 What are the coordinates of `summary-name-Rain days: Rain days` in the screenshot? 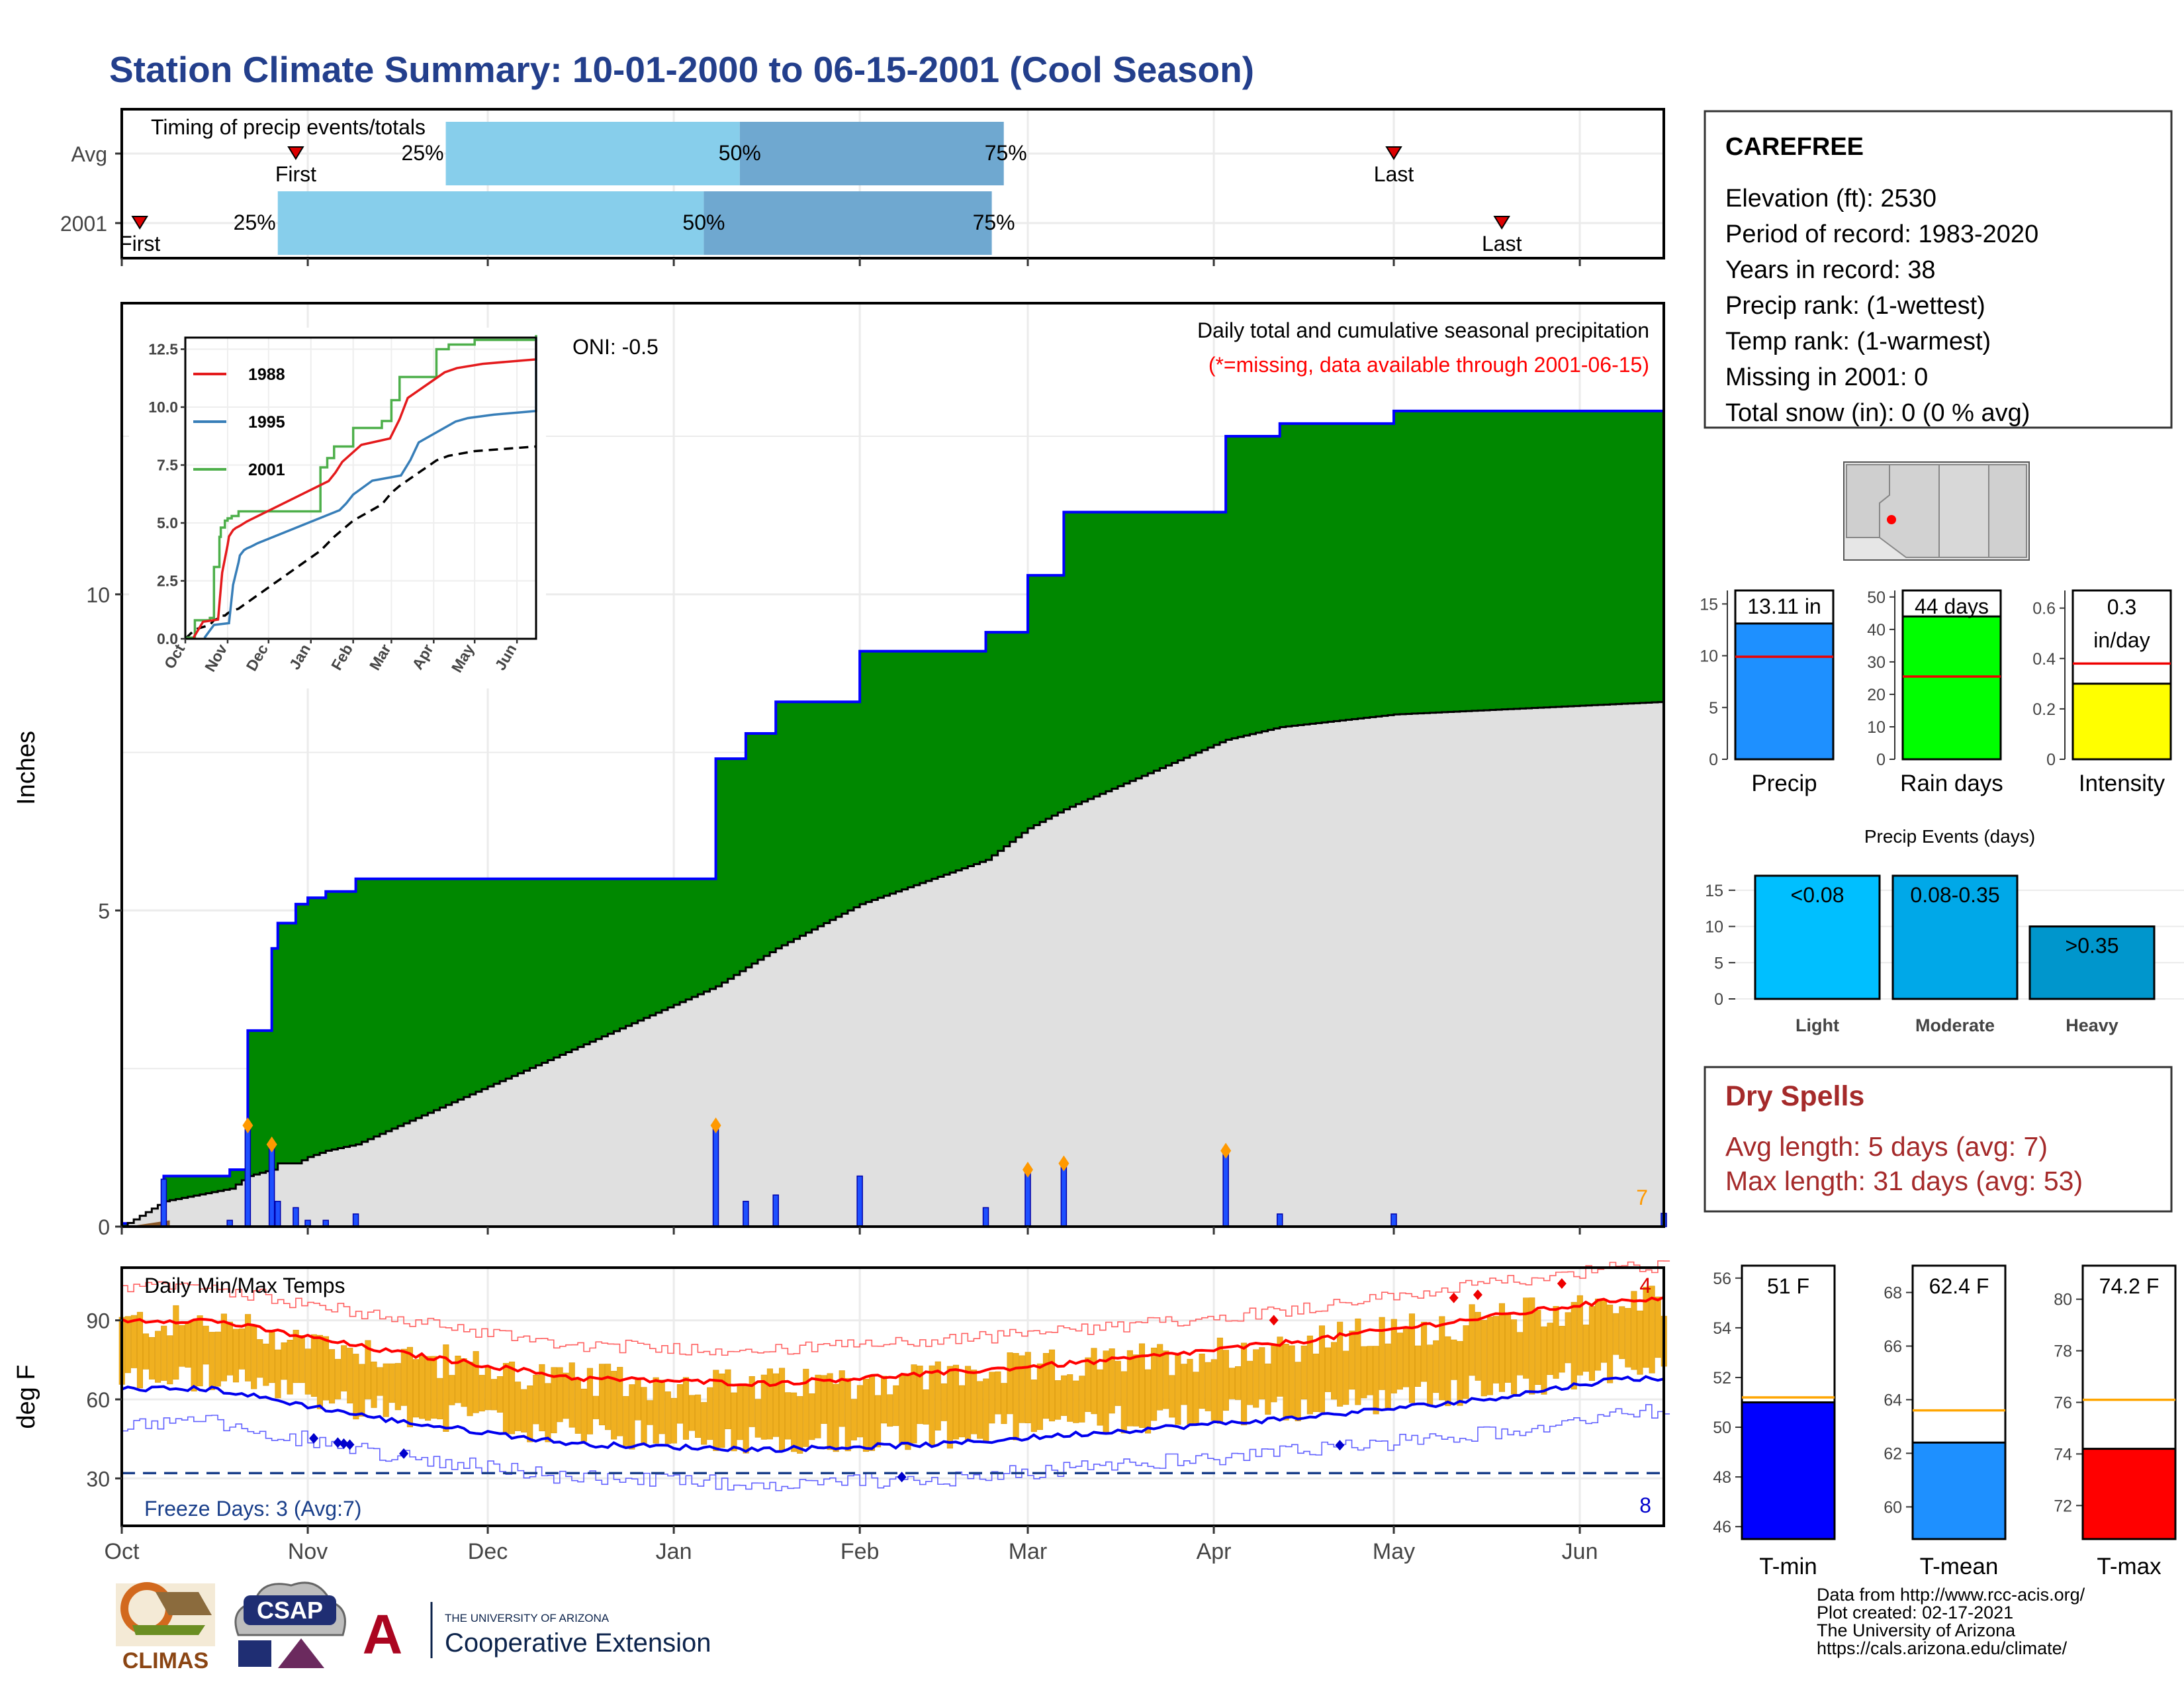 It's located at (1951, 783).